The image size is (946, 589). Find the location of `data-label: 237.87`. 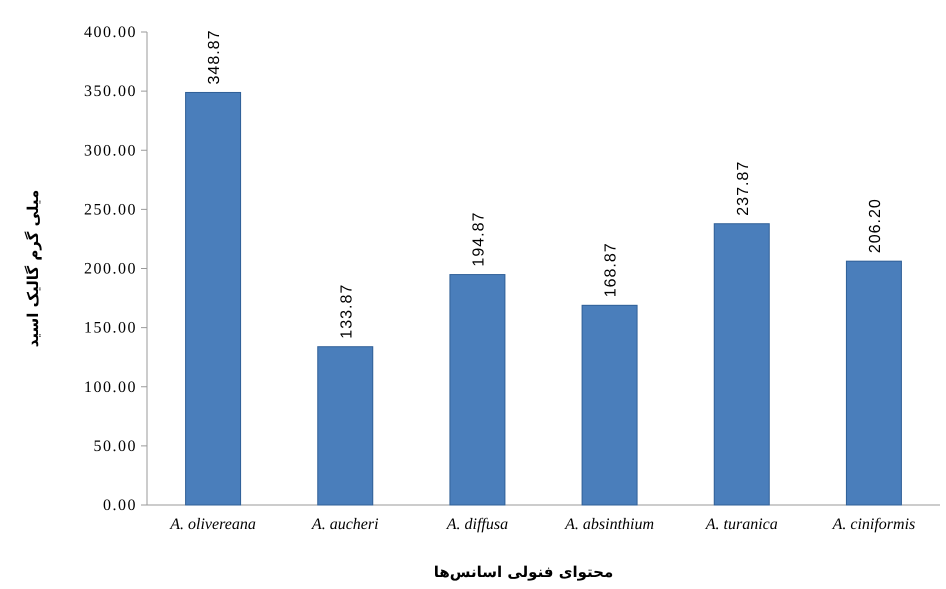

data-label: 237.87 is located at coordinates (743, 188).